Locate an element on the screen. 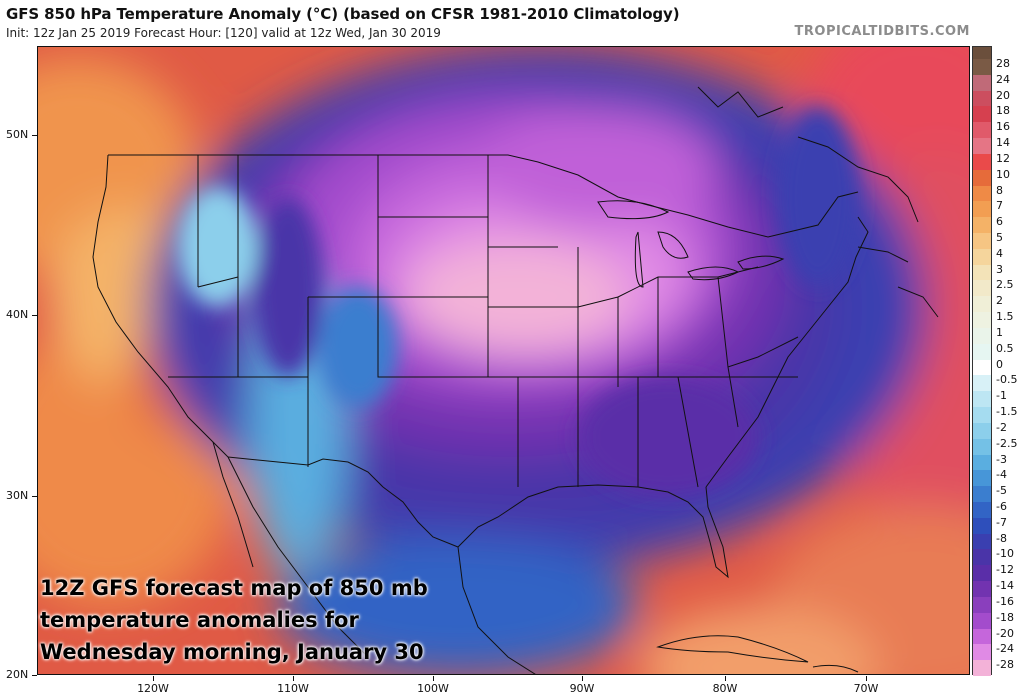  lon-label-110w: 110W is located at coordinates (293, 688).